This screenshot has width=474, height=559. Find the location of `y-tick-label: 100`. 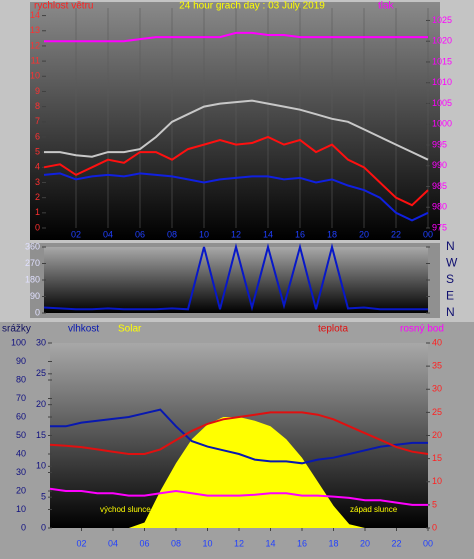

y-tick-label: 100 is located at coordinates (18, 342).